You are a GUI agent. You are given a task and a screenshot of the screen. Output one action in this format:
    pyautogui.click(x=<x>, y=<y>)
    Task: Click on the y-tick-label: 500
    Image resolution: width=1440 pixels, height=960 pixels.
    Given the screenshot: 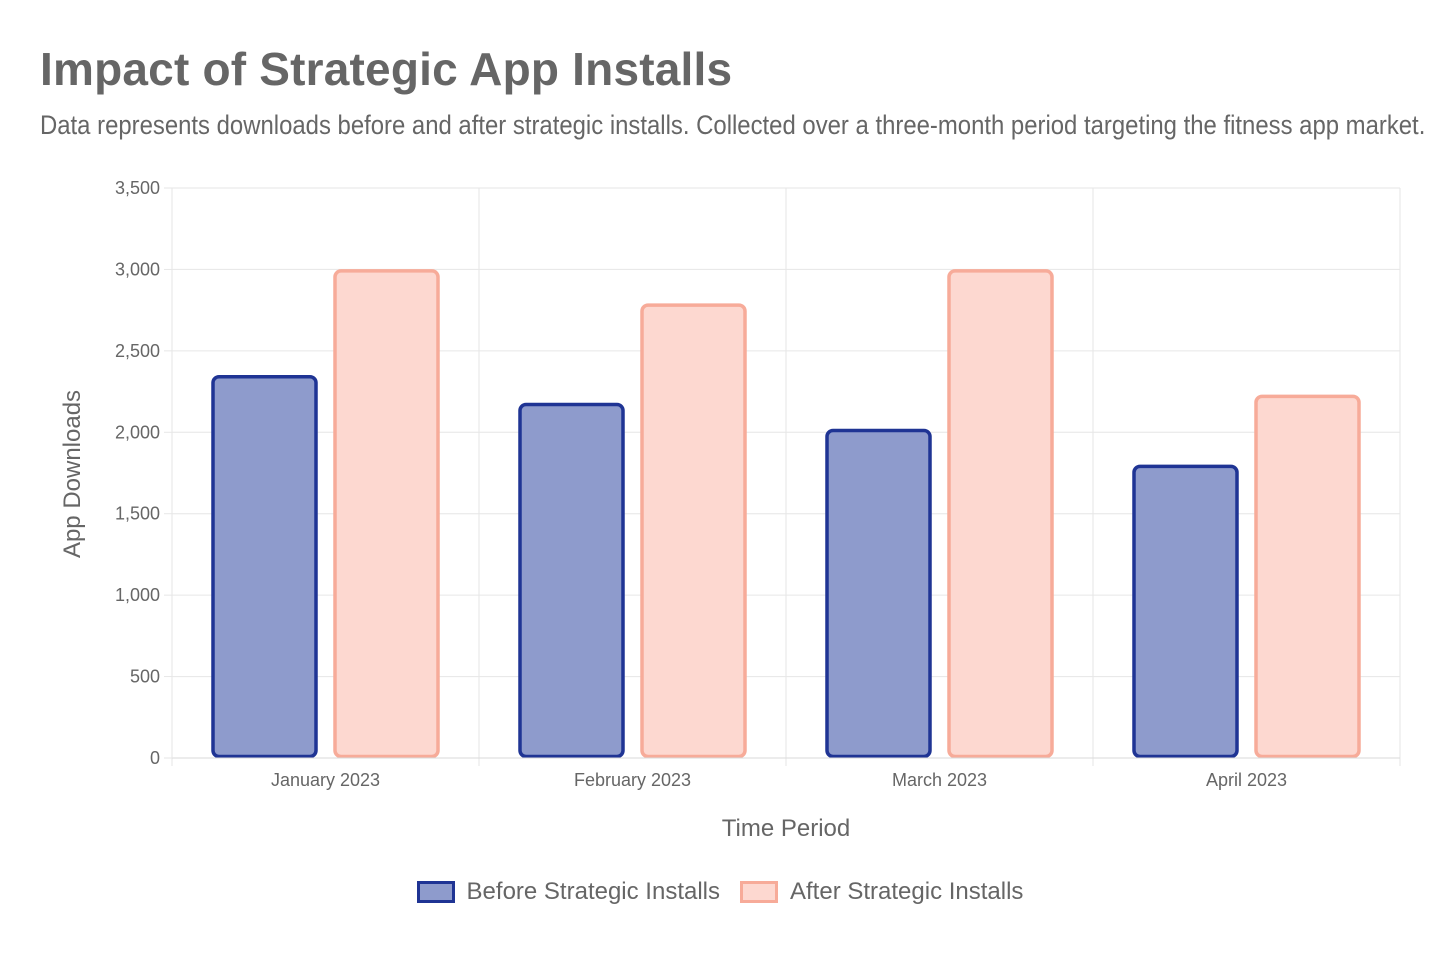 What is the action you would take?
    pyautogui.click(x=145, y=677)
    